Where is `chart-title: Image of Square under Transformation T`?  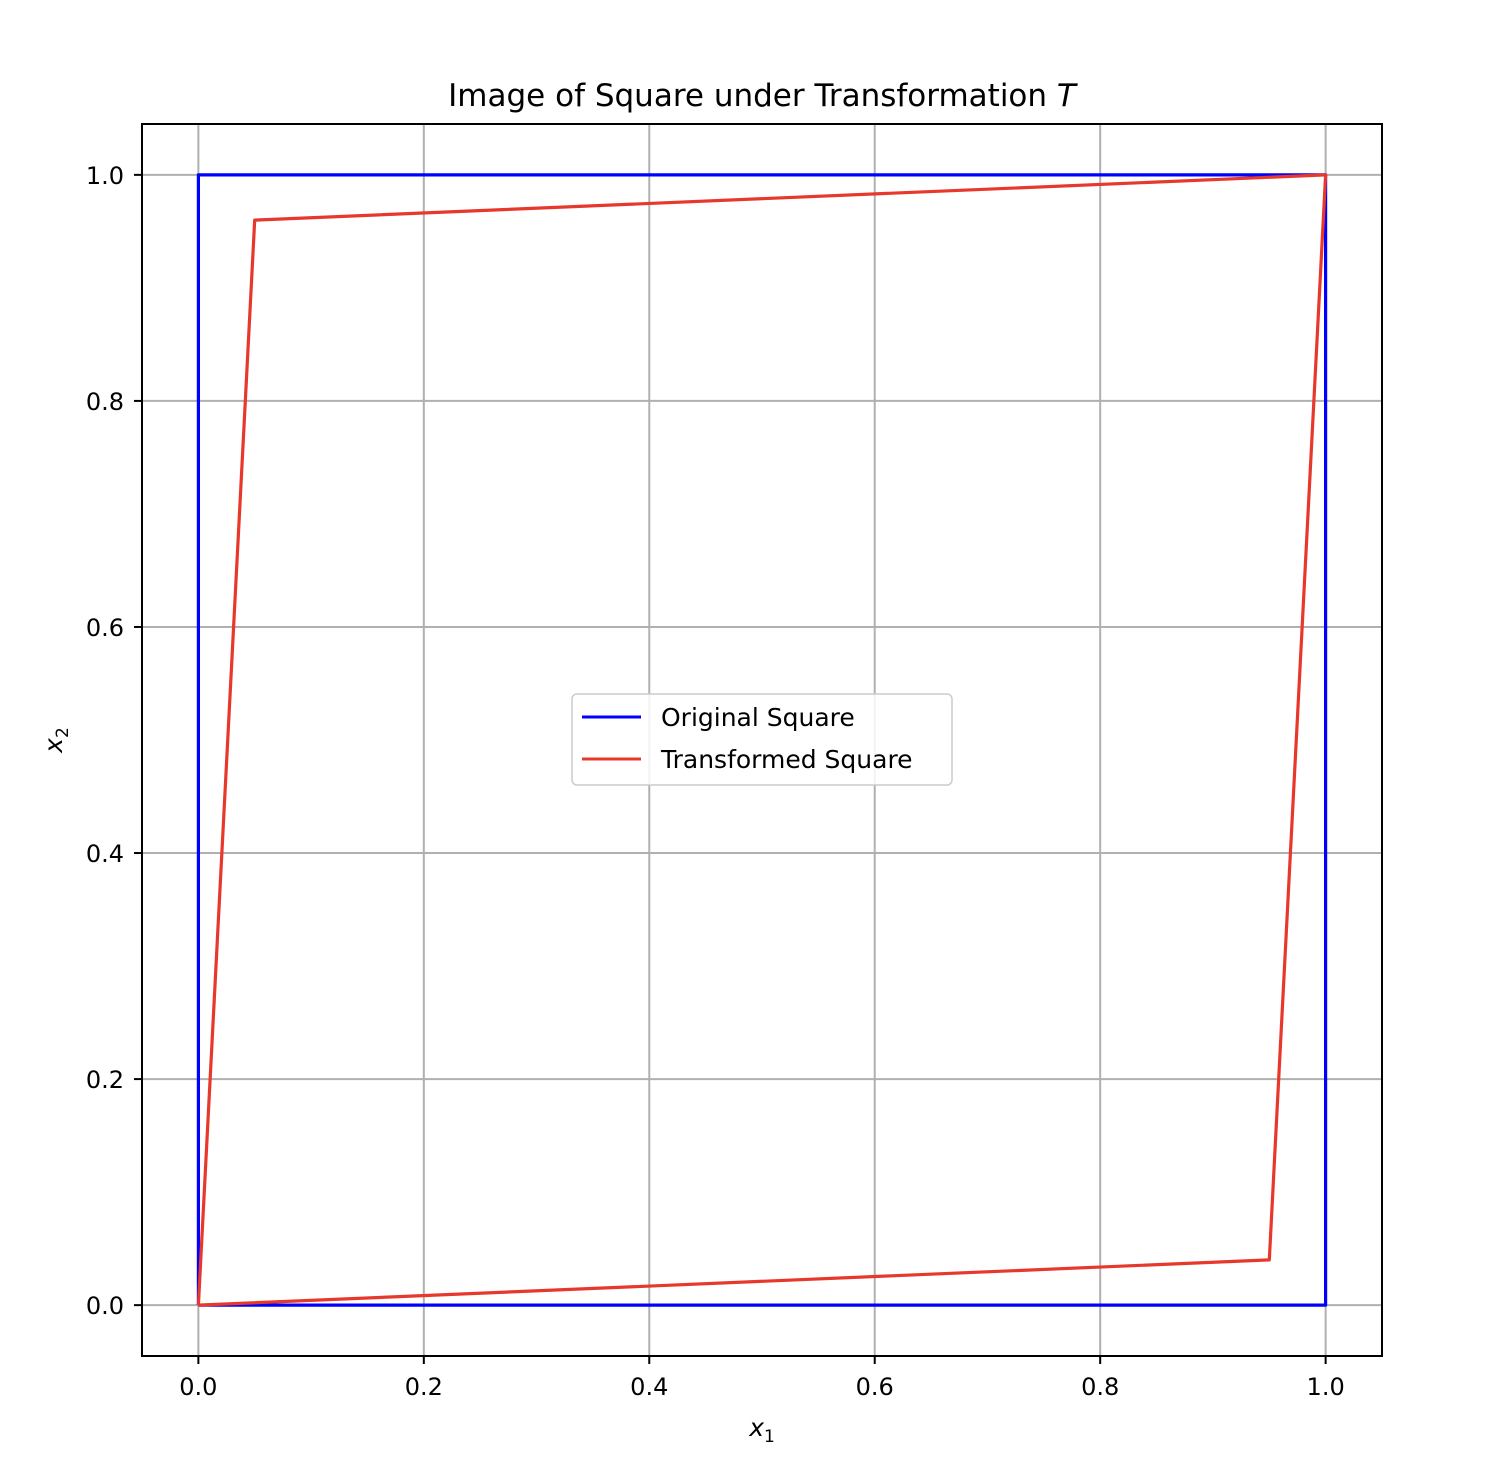
chart-title: Image of Square under Transformation T is located at coordinates (763, 96).